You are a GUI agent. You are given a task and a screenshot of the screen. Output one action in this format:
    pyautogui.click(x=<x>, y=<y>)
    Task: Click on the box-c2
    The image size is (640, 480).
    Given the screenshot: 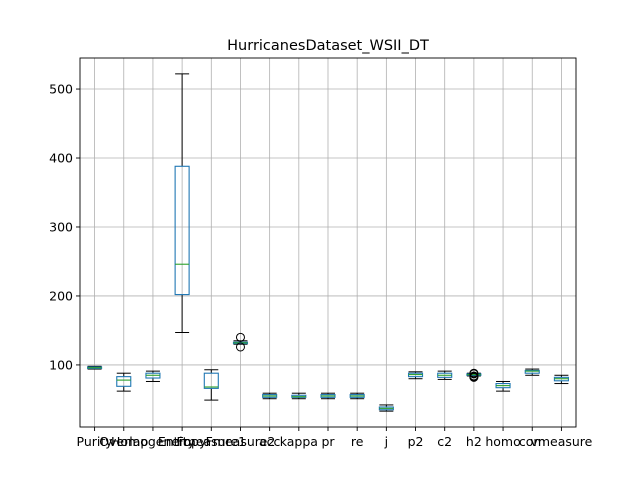 What is the action you would take?
    pyautogui.click(x=445, y=375)
    